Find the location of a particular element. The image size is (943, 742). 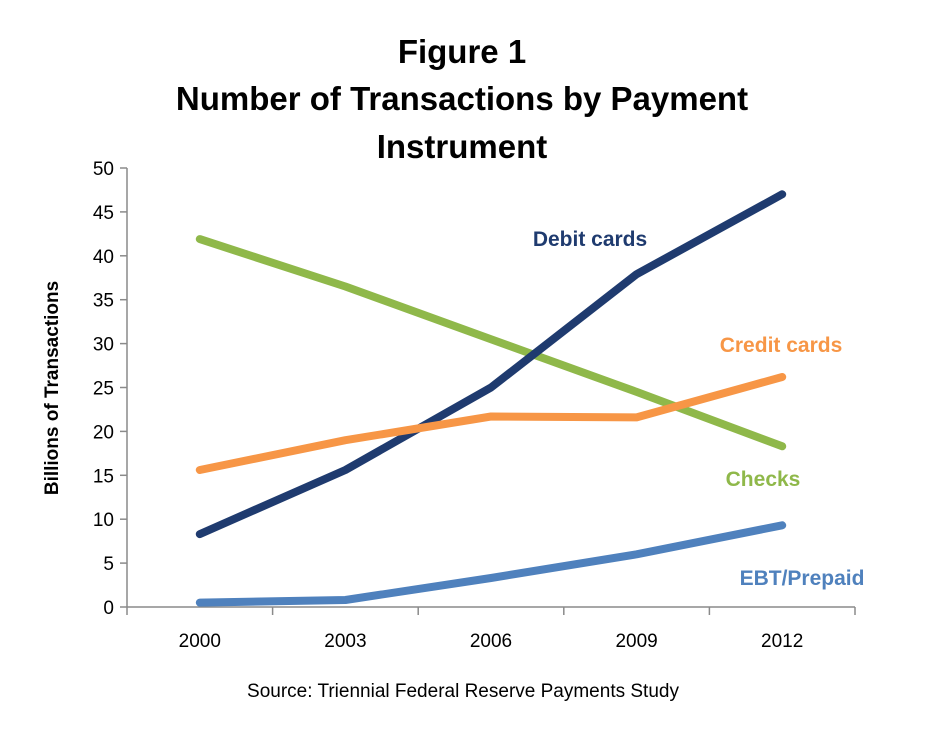

x-tick-labels: 2000 2003 2006 2009 2012 is located at coordinates (491, 641).